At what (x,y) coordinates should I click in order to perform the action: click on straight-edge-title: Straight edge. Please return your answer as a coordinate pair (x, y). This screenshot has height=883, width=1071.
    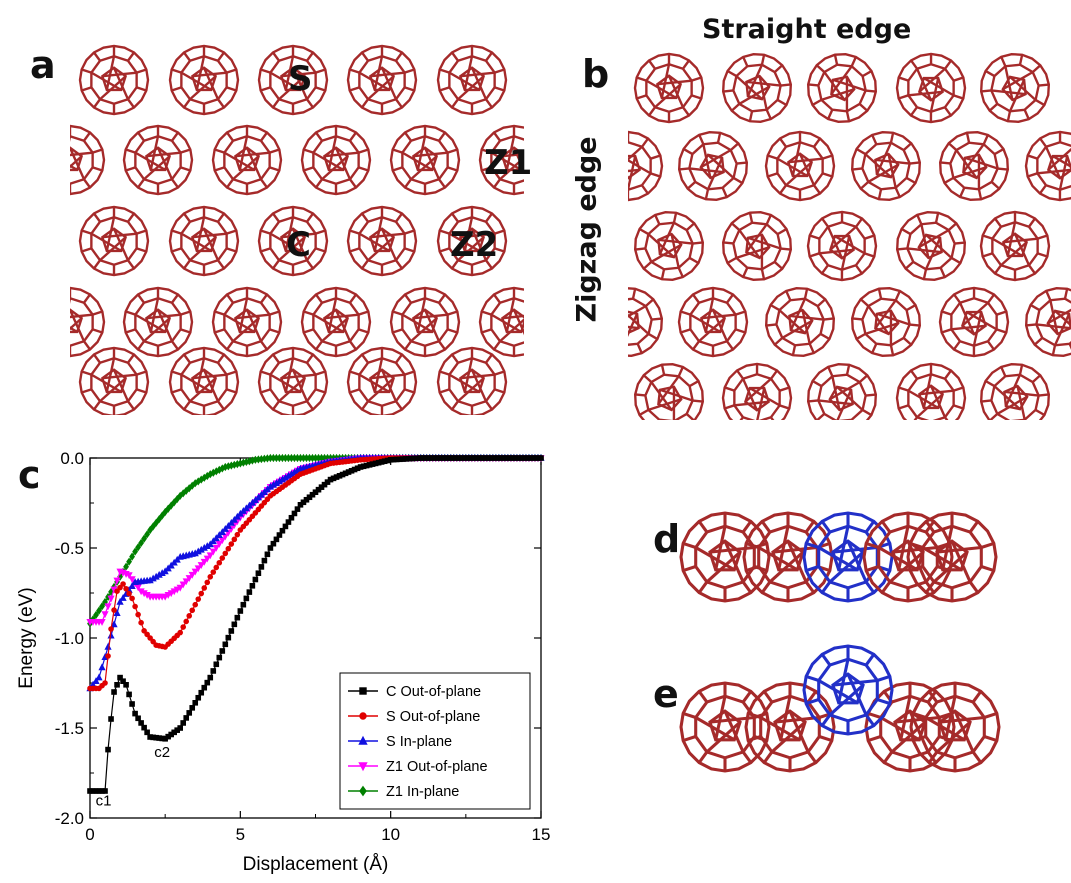
    Looking at the image, I should click on (807, 29).